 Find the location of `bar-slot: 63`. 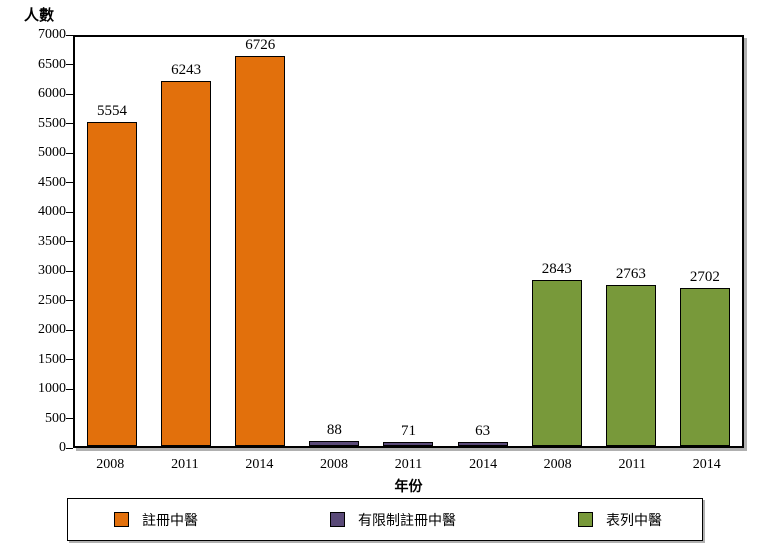

bar-slot: 63 is located at coordinates (483, 241).